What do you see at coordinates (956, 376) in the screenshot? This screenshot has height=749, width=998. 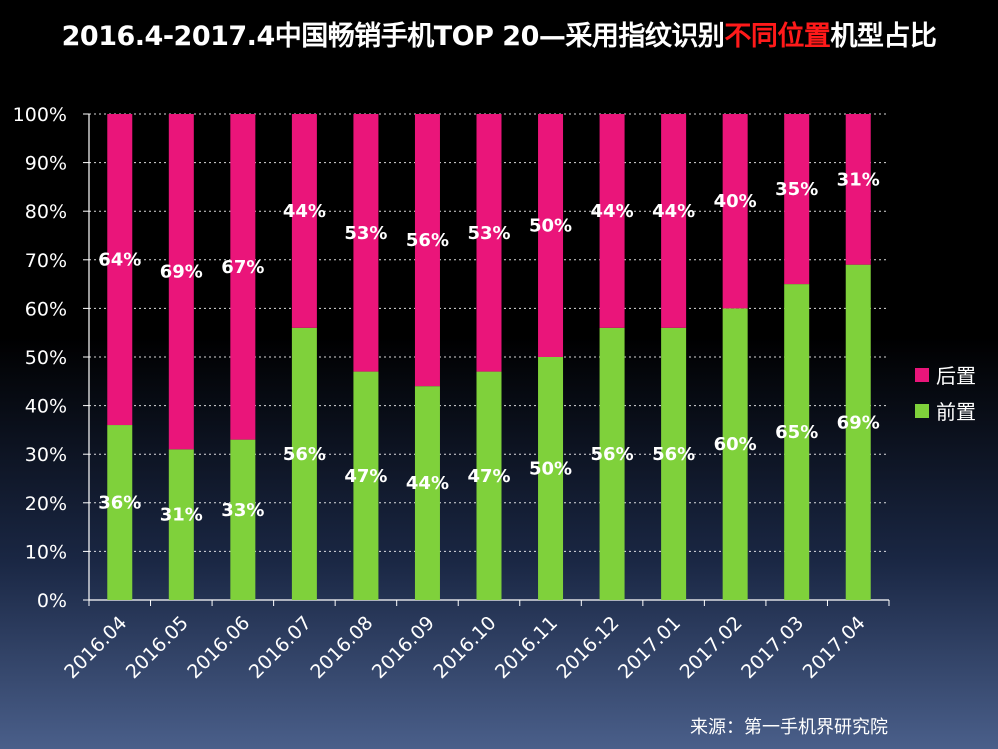 I see `legend-label: 后置` at bounding box center [956, 376].